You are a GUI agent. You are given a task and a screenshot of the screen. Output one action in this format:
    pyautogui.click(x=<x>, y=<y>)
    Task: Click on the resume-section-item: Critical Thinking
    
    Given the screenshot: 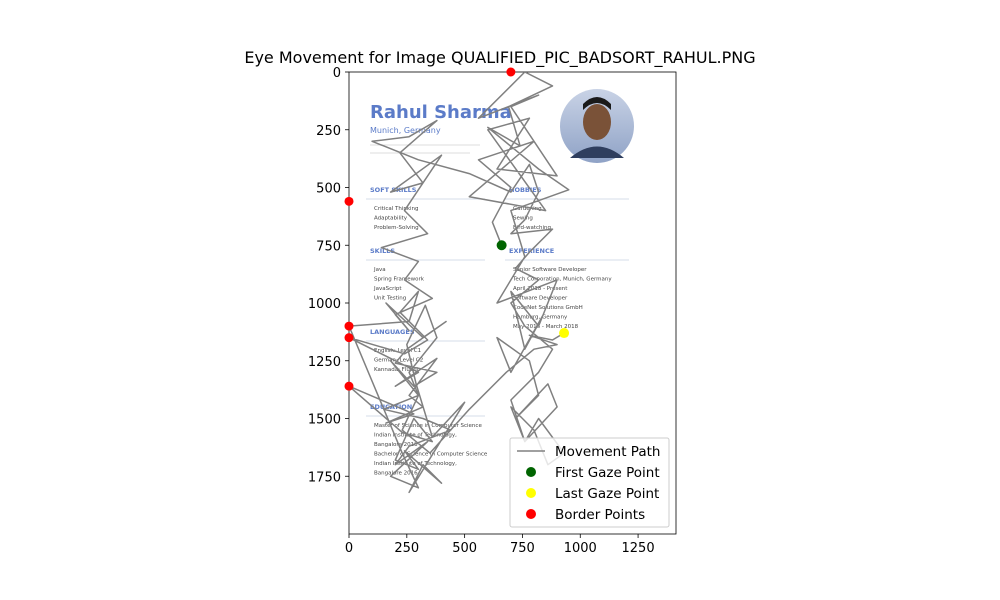 What is the action you would take?
    pyautogui.click(x=396, y=209)
    